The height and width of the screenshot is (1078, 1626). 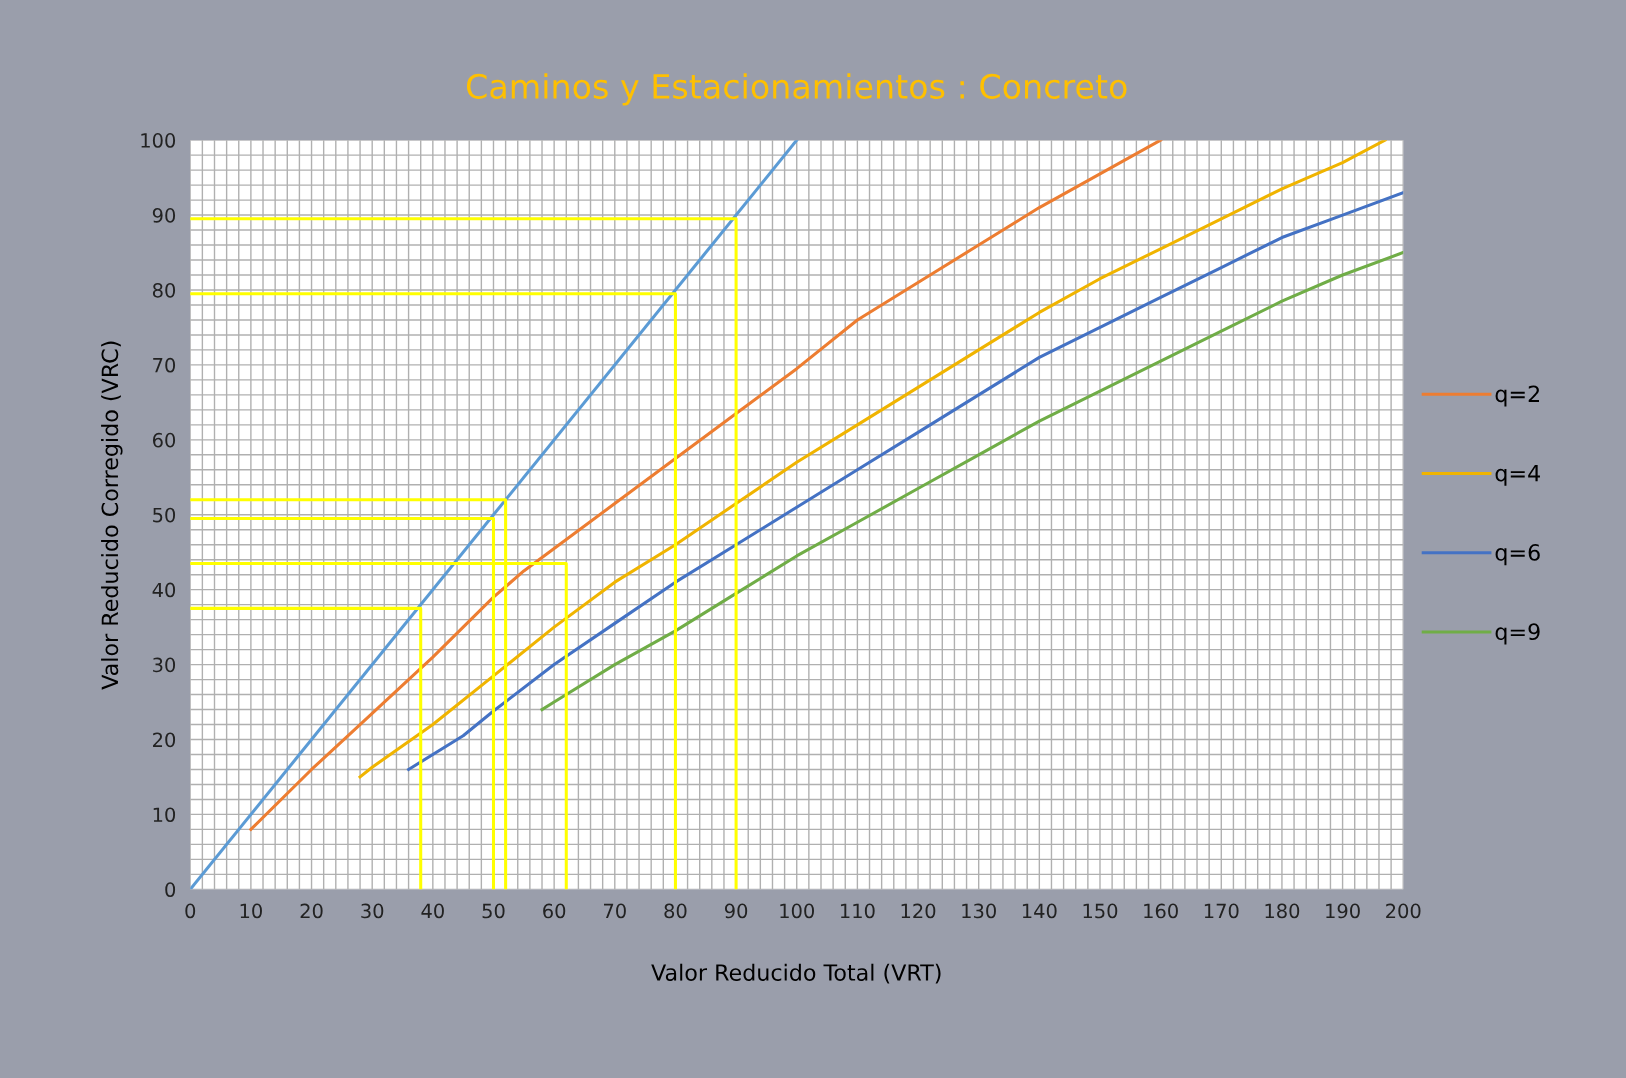 I want to click on y-tick-label: 60, so click(x=164, y=440).